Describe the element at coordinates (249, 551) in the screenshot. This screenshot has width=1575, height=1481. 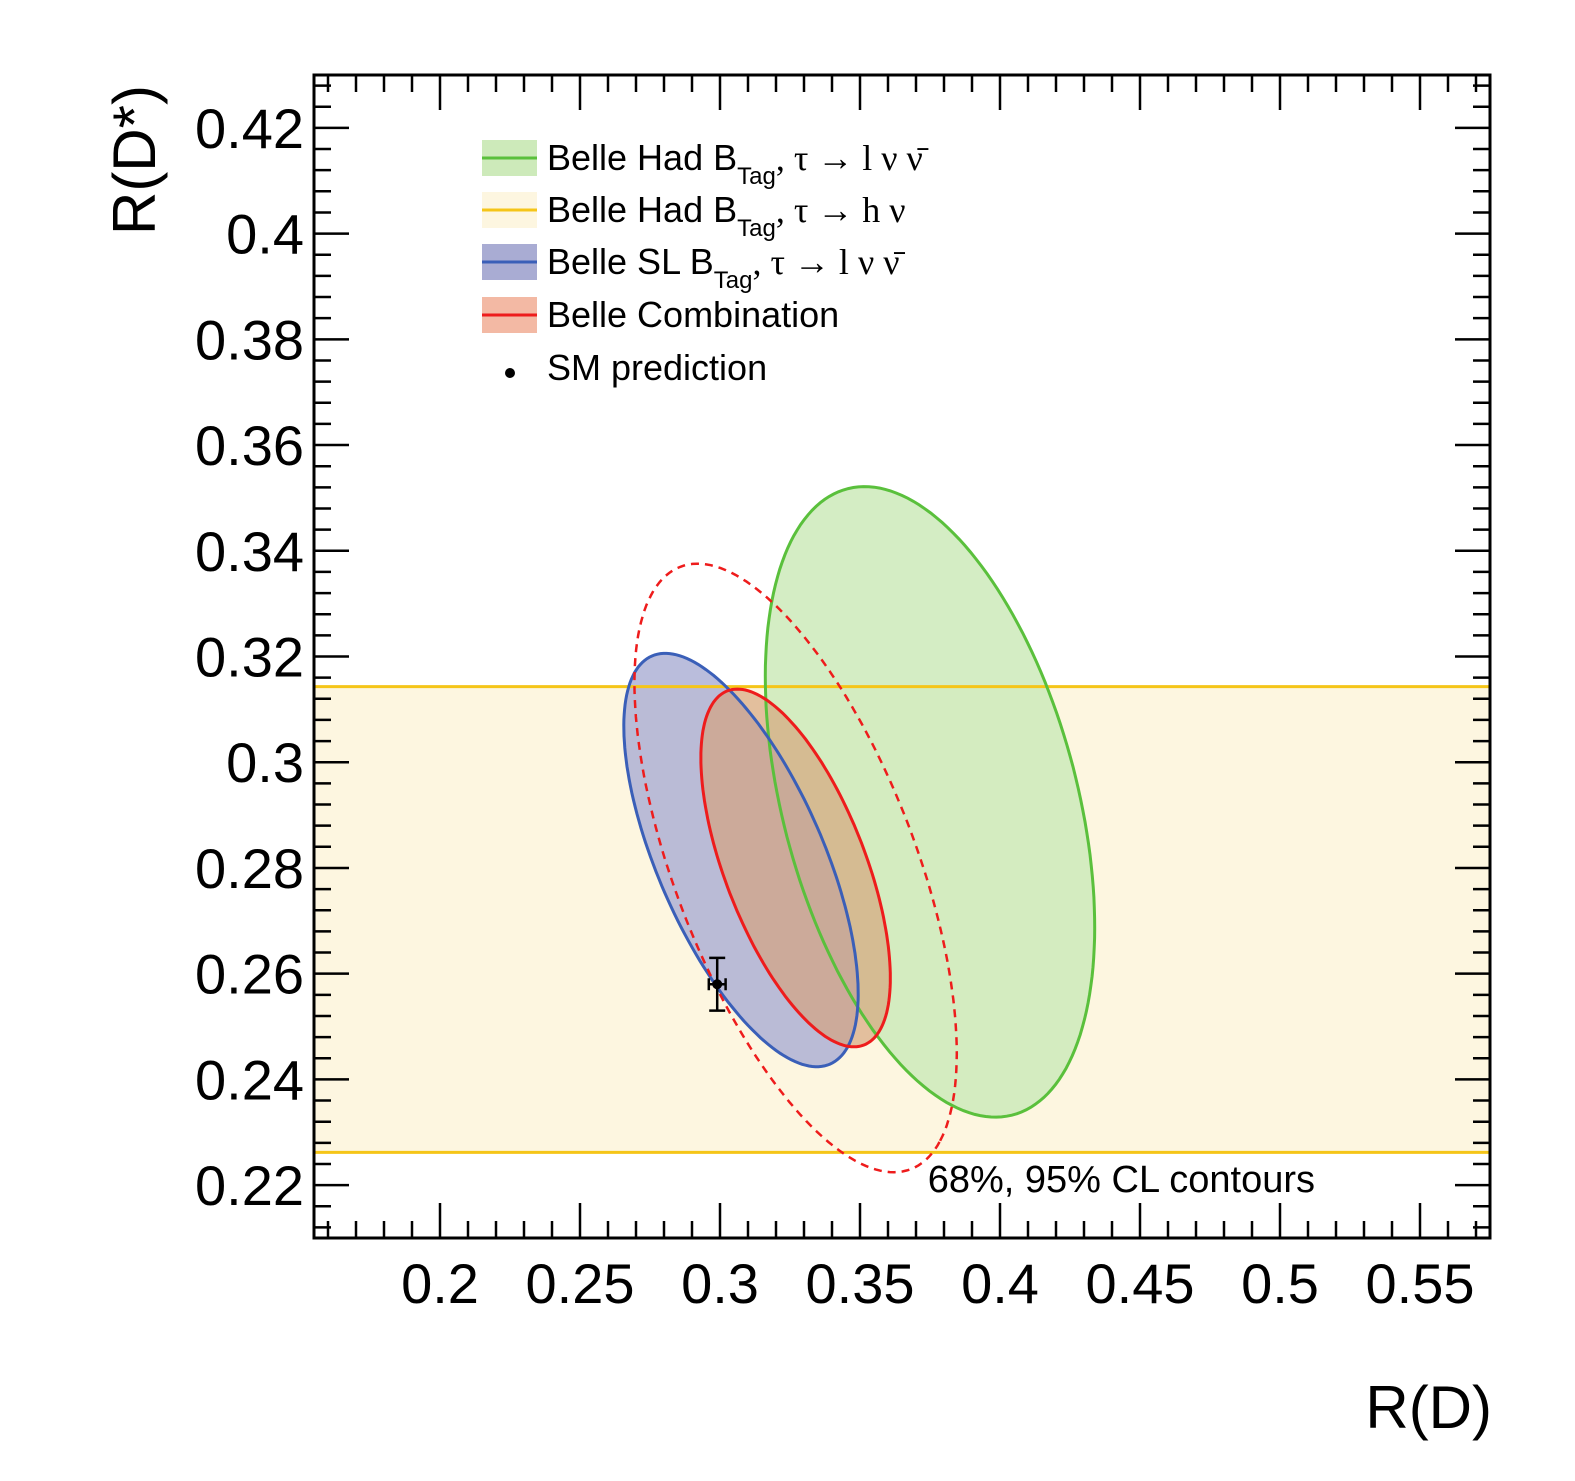
I see `y-tick-label: 0.34` at that location.